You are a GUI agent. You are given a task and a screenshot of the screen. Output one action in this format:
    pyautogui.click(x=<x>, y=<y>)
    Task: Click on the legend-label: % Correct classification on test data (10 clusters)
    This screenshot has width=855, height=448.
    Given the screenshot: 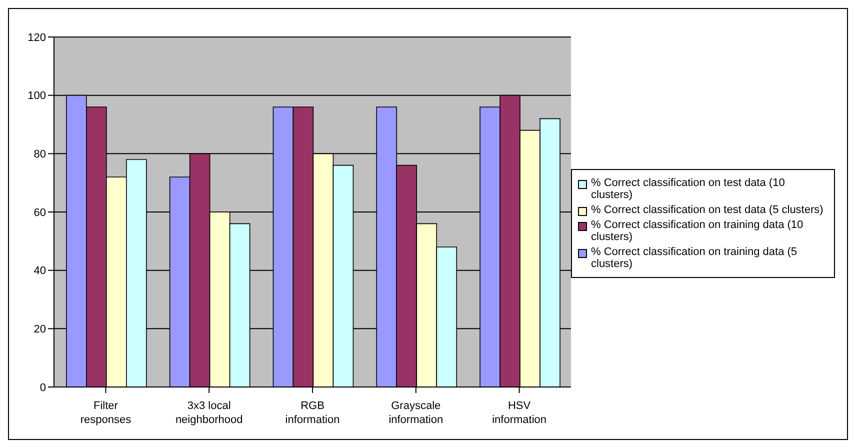 What is the action you would take?
    pyautogui.click(x=688, y=188)
    